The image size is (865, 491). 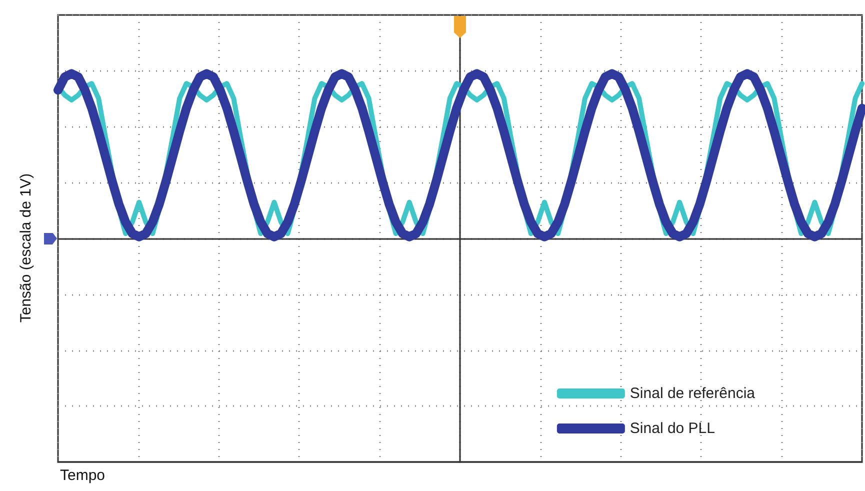 What do you see at coordinates (26, 248) in the screenshot?
I see `y-axis-title: Tensão (escala de 1V)` at bounding box center [26, 248].